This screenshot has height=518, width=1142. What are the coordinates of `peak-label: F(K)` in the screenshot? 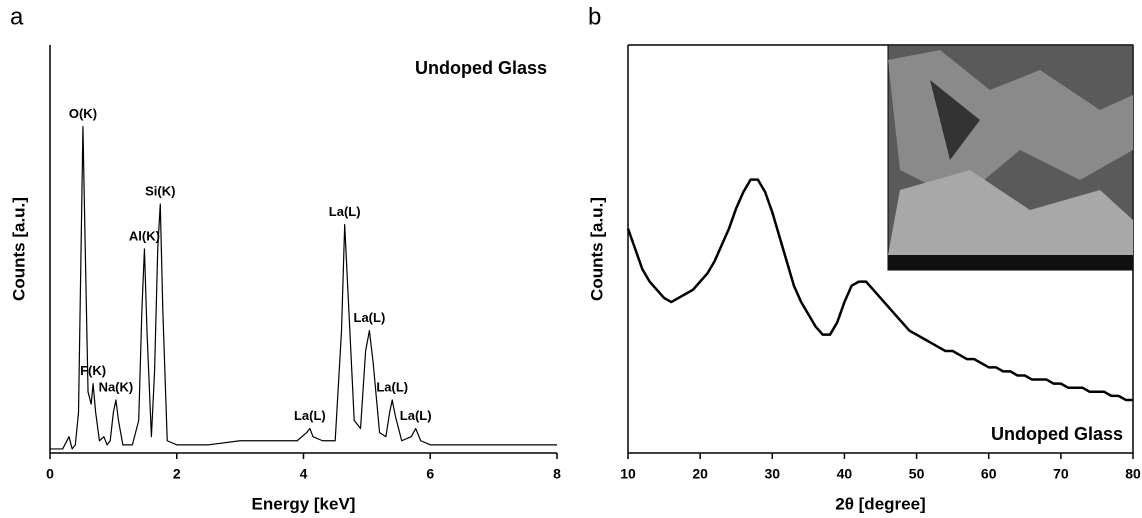 It's located at (93, 370).